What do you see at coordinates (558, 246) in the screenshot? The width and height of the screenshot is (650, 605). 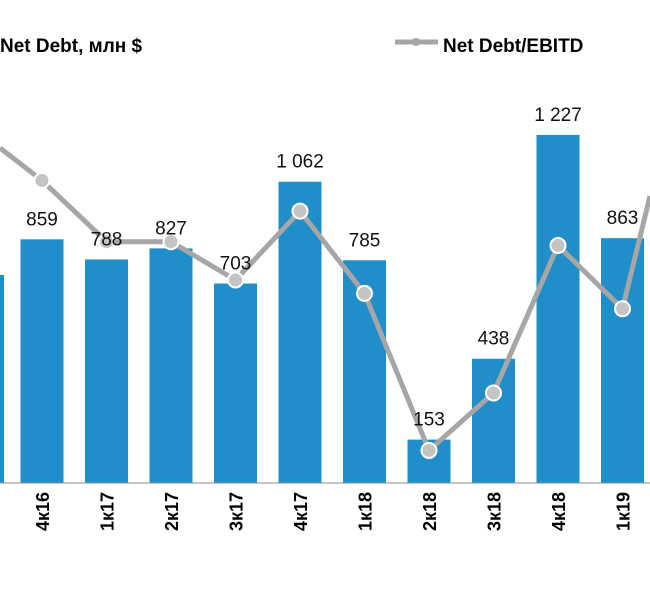 I see `line-point-4к18` at bounding box center [558, 246].